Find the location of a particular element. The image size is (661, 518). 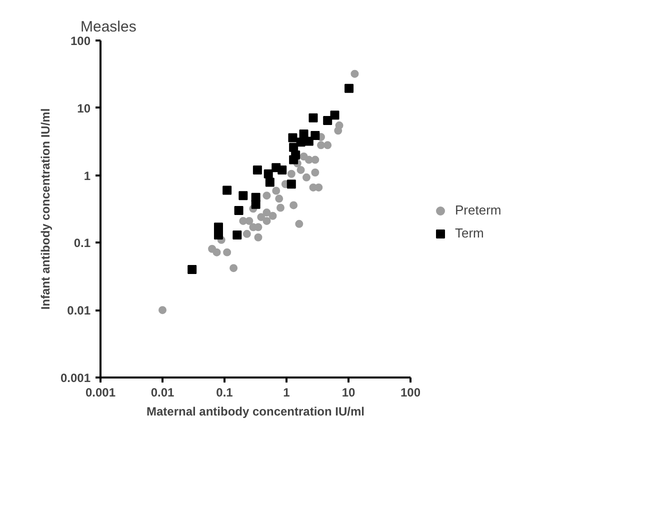

x-tick-label: 0.1 is located at coordinates (225, 393).